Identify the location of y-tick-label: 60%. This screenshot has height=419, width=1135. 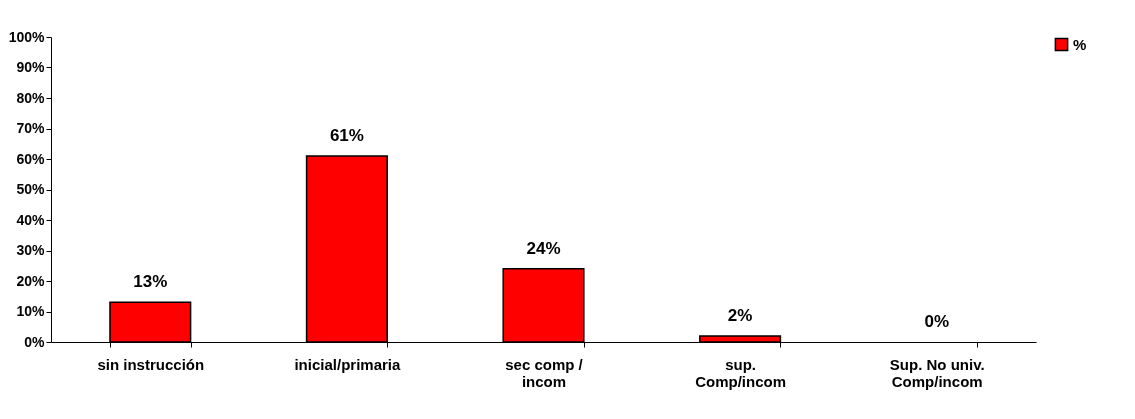
(31, 158).